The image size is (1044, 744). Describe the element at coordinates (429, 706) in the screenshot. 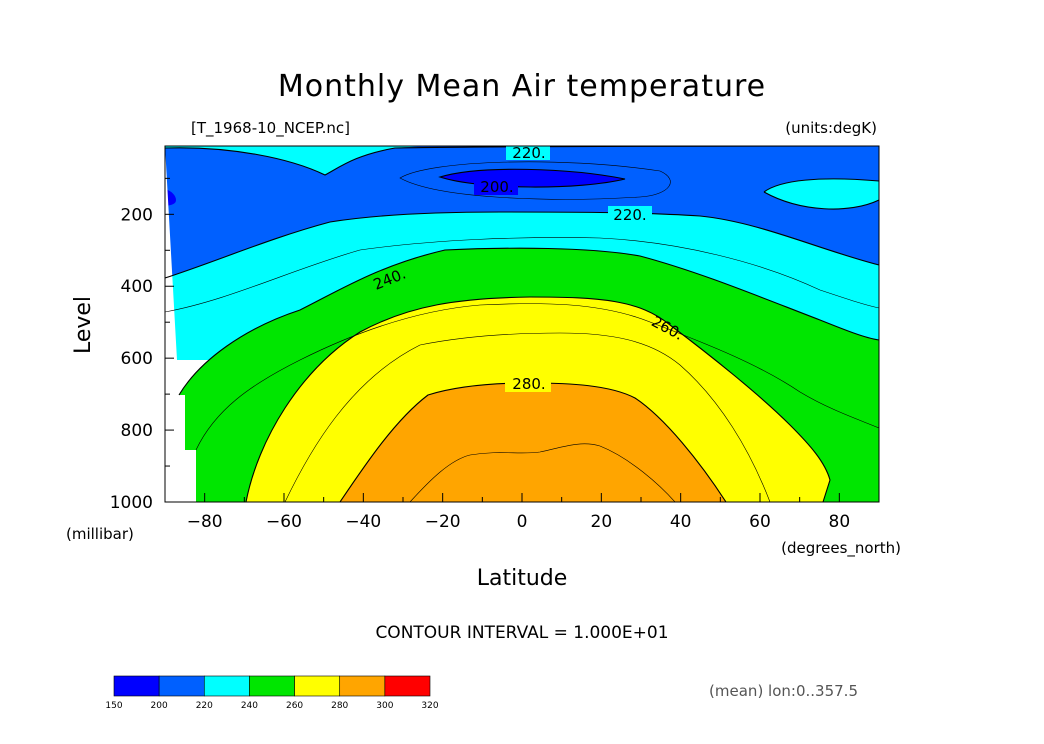

I see `colorbar-label: 320` at that location.